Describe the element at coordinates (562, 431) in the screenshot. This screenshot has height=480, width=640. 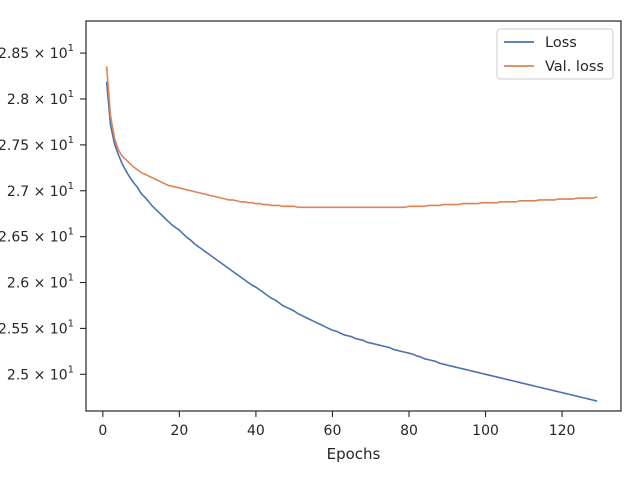
I see `x-tick-label: 120` at that location.